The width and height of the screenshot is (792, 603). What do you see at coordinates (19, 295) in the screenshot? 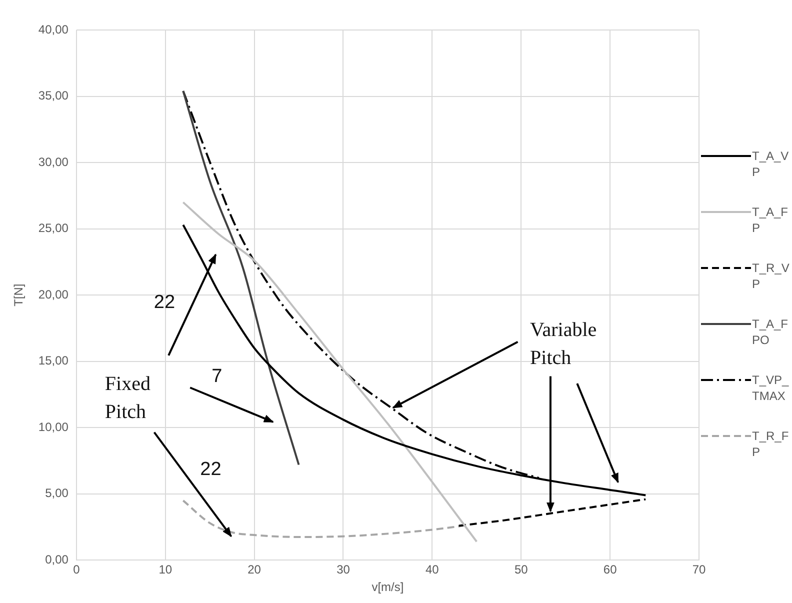
I see `y-axis-title: T[N]` at bounding box center [19, 295].